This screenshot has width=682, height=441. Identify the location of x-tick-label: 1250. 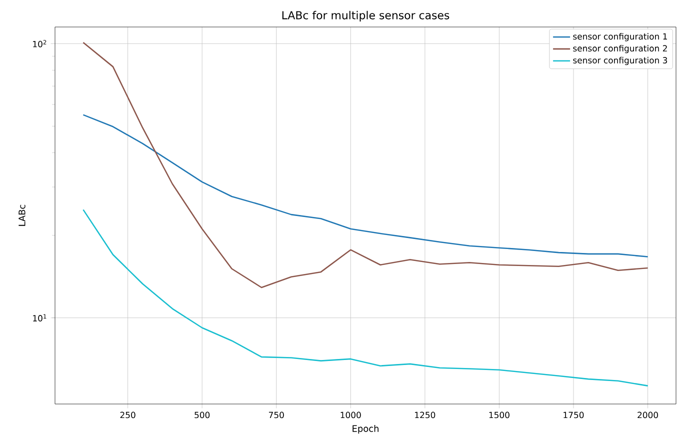
(425, 415).